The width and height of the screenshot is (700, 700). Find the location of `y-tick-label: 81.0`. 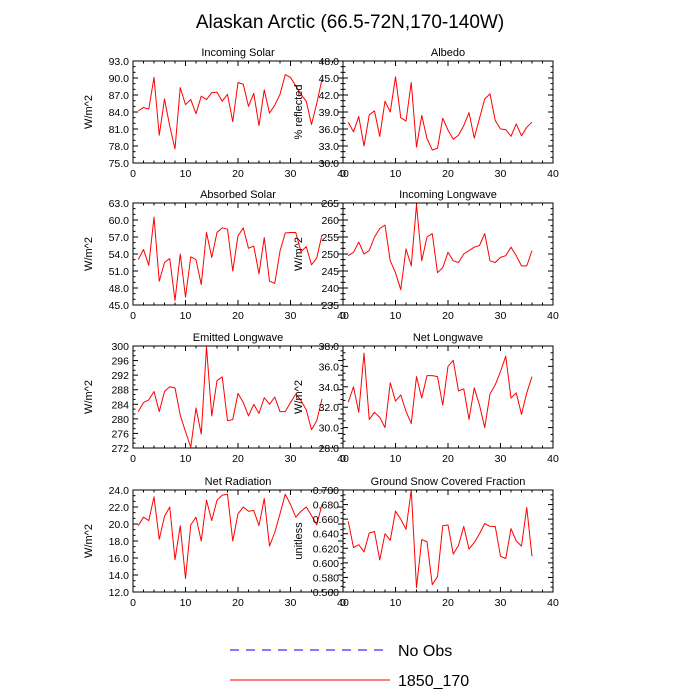

y-tick-label: 81.0 is located at coordinates (119, 130).